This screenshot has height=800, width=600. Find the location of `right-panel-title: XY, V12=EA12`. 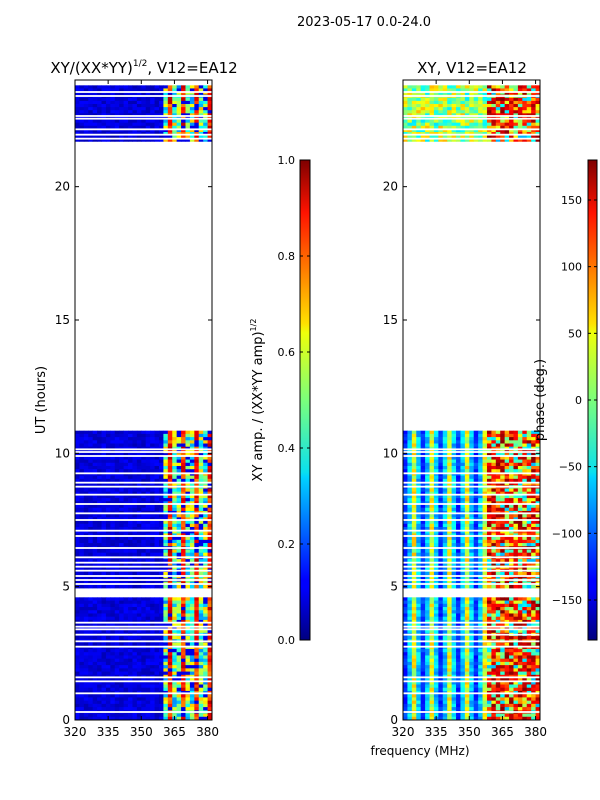

right-panel-title: XY, V12=EA12 is located at coordinates (472, 68).